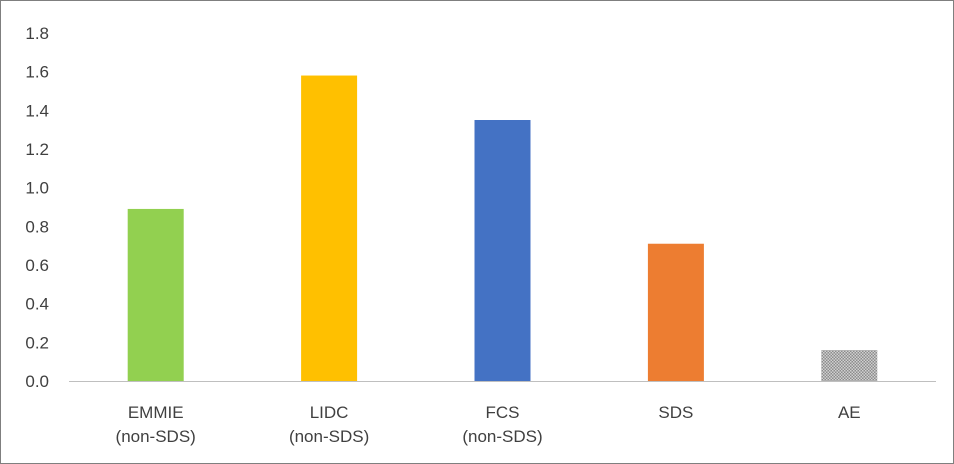  What do you see at coordinates (502, 424) in the screenshot?
I see `x-category-label: FCS (non-SDS)` at bounding box center [502, 424].